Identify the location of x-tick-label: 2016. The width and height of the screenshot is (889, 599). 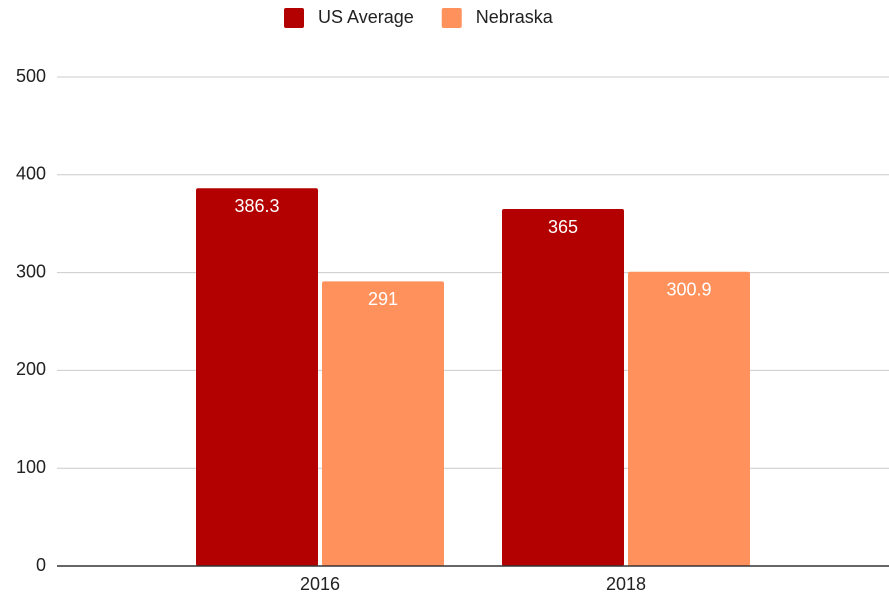
(320, 584).